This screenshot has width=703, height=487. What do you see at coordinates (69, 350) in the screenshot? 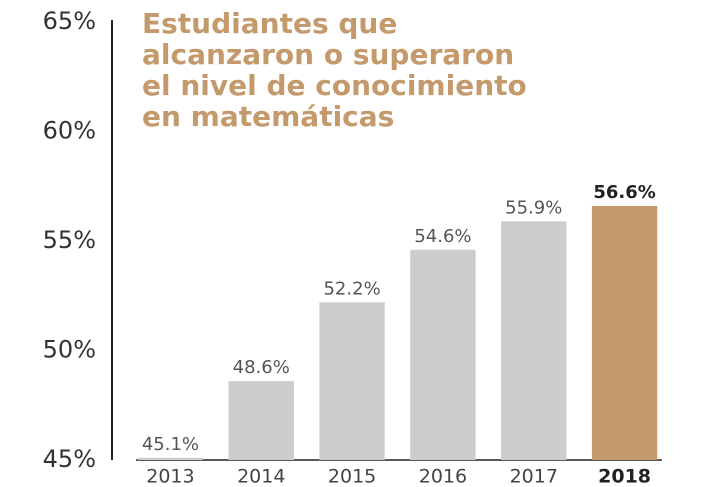
I see `y-tick-label: 50%` at bounding box center [69, 350].